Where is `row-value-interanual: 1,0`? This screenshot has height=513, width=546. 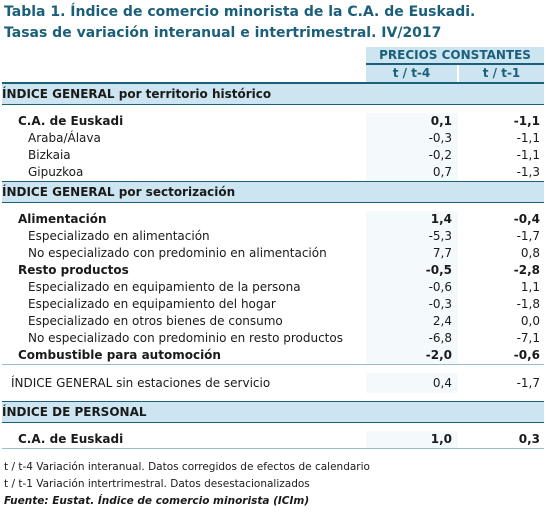
row-value-interanual: 1,0 is located at coordinates (412, 440).